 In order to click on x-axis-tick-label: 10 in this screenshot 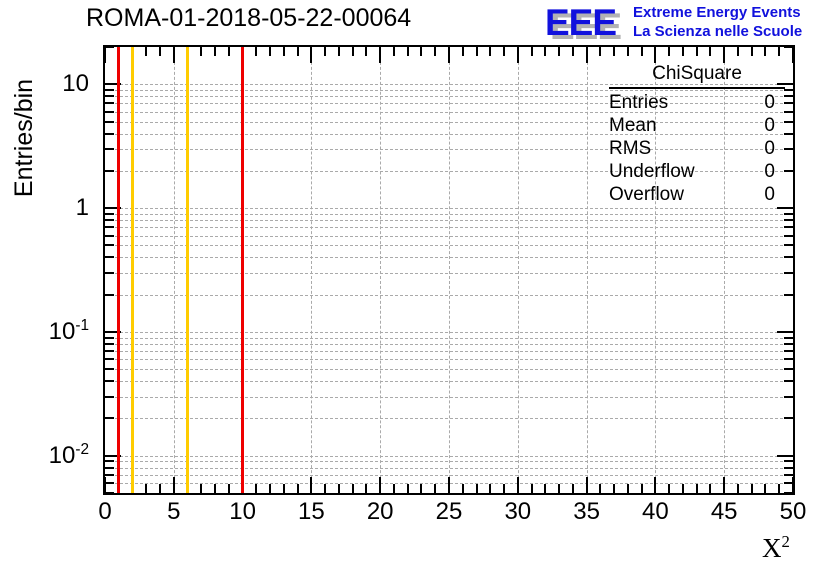, I will do `click(242, 511)`.